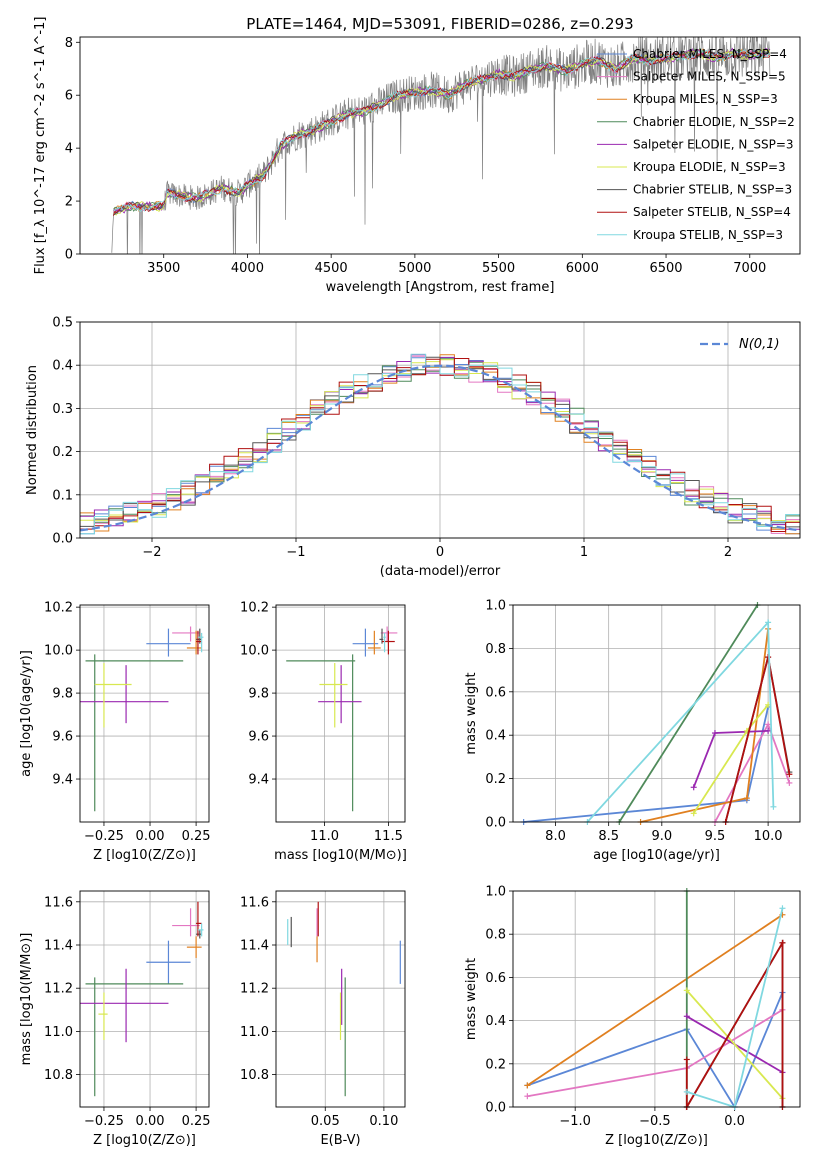 The width and height of the screenshot is (819, 1170). Describe the element at coordinates (709, 167) in the screenshot. I see `legend-label: Kroupa ELODIE, N_SSP=3` at that location.